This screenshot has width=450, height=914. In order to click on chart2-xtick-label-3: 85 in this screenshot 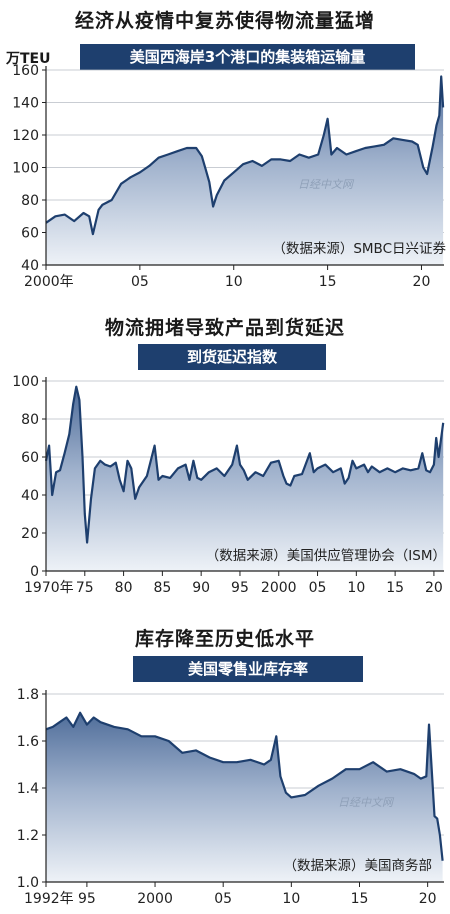, I will do `click(162, 588)`.